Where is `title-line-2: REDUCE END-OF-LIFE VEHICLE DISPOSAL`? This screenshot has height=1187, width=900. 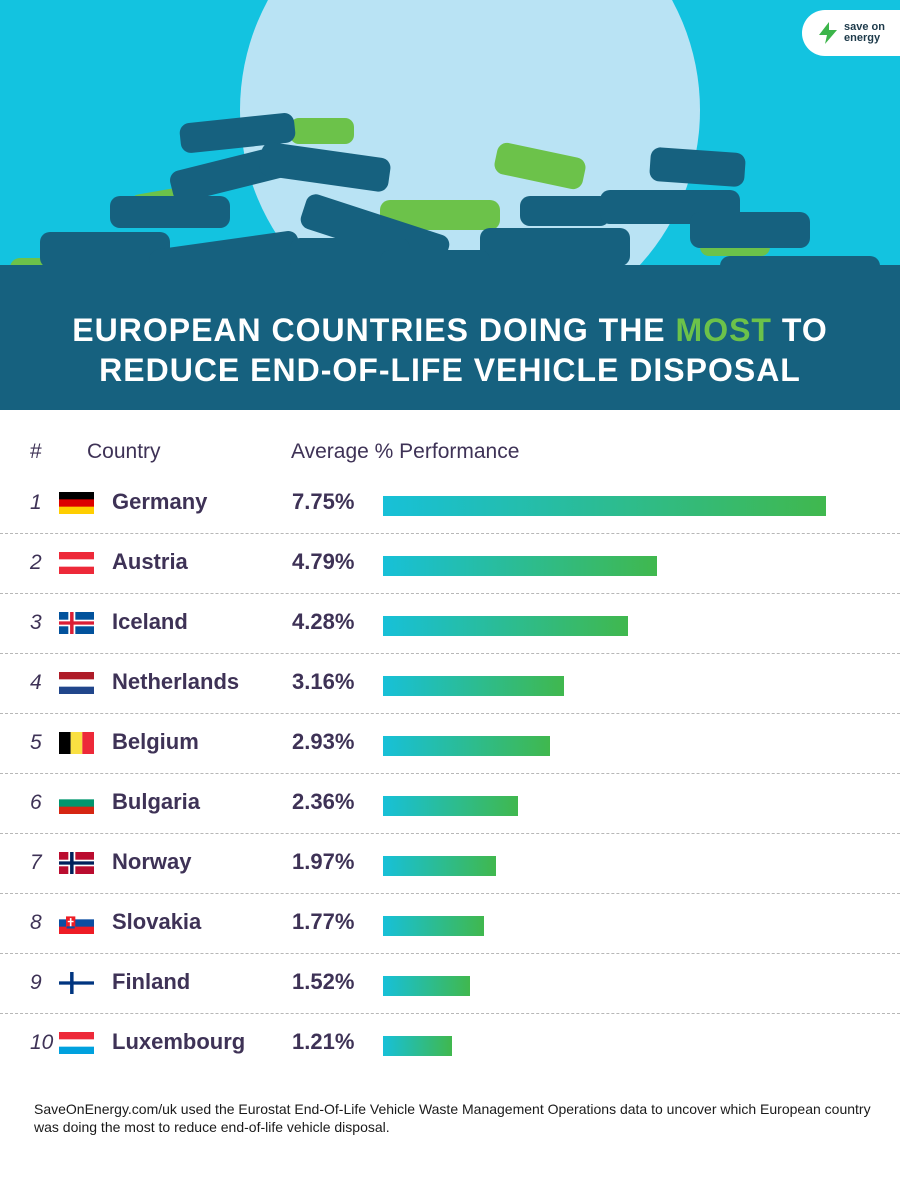
title-line-2: REDUCE END-OF-LIFE VEHICLE DISPOSAL is located at coordinates (450, 370).